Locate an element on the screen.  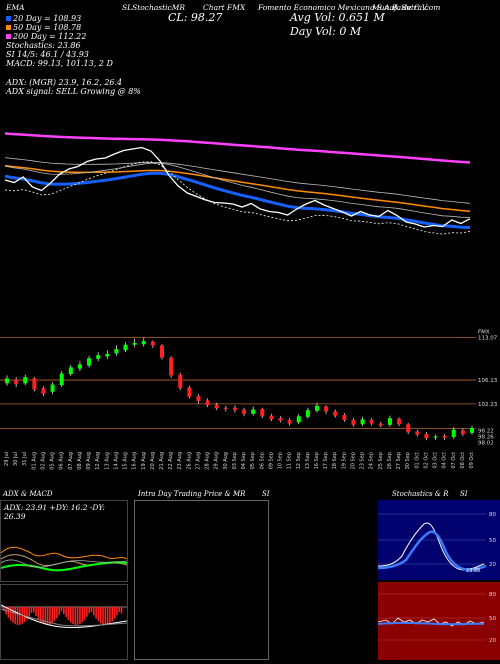
date-tick-label: 25 Sep is located at coordinates (381, 460).